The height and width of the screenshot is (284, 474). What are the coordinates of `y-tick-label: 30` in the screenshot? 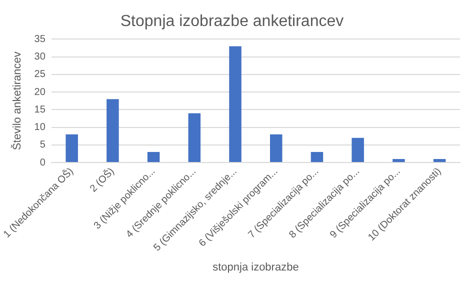 It's located at (40, 57).